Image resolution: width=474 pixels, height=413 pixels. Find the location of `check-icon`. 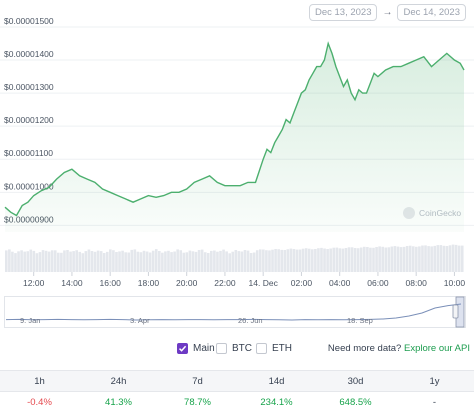

check-icon is located at coordinates (182, 348).